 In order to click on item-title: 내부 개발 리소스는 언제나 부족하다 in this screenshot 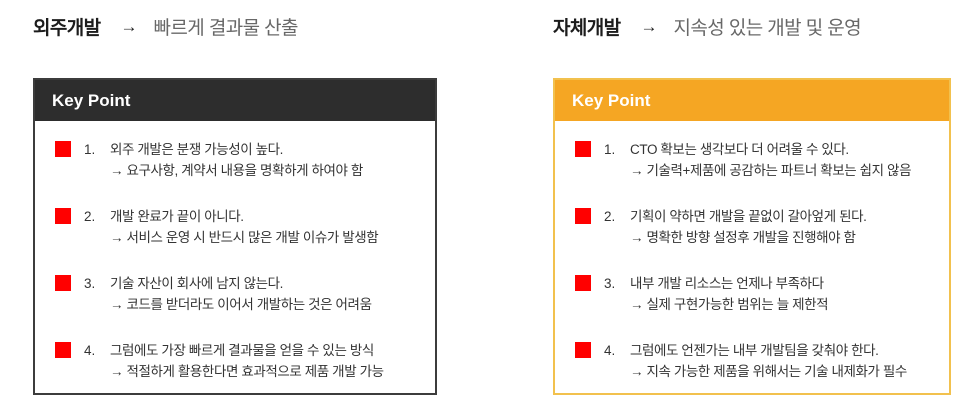, I will do `click(727, 283)`.